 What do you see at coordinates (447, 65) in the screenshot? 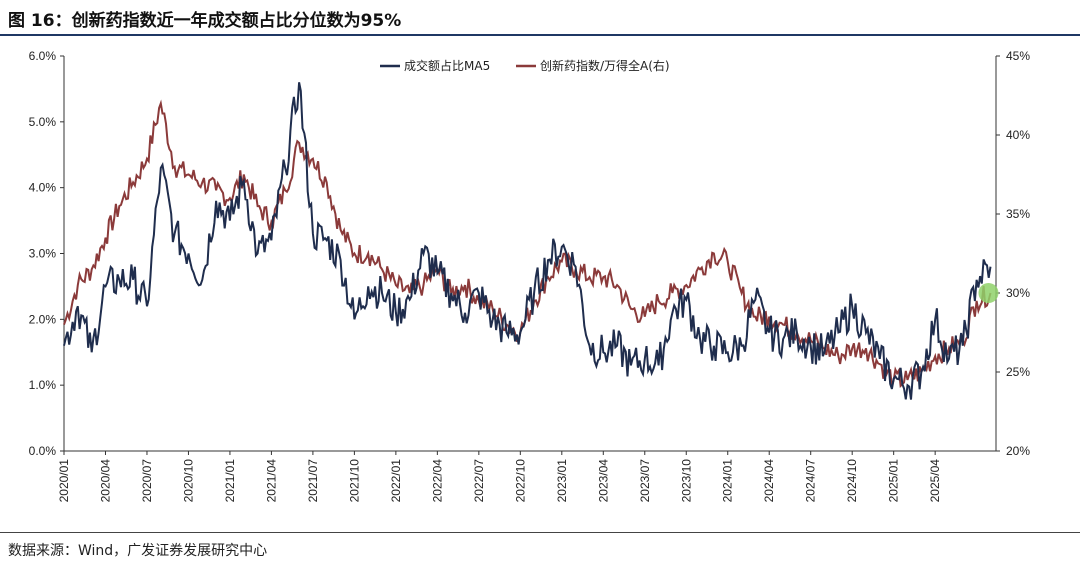
I see `legend-label-ma5: 成交额占比MA5` at bounding box center [447, 65].